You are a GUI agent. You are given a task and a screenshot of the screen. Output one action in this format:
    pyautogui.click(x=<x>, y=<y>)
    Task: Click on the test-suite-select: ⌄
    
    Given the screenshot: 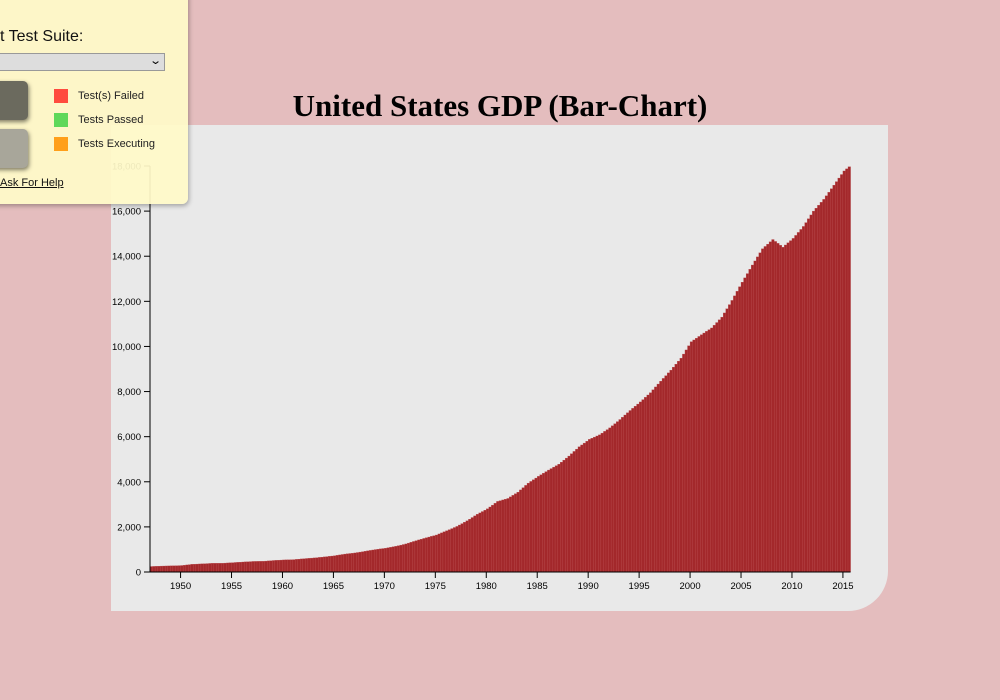 What is the action you would take?
    pyautogui.click(x=82, y=62)
    